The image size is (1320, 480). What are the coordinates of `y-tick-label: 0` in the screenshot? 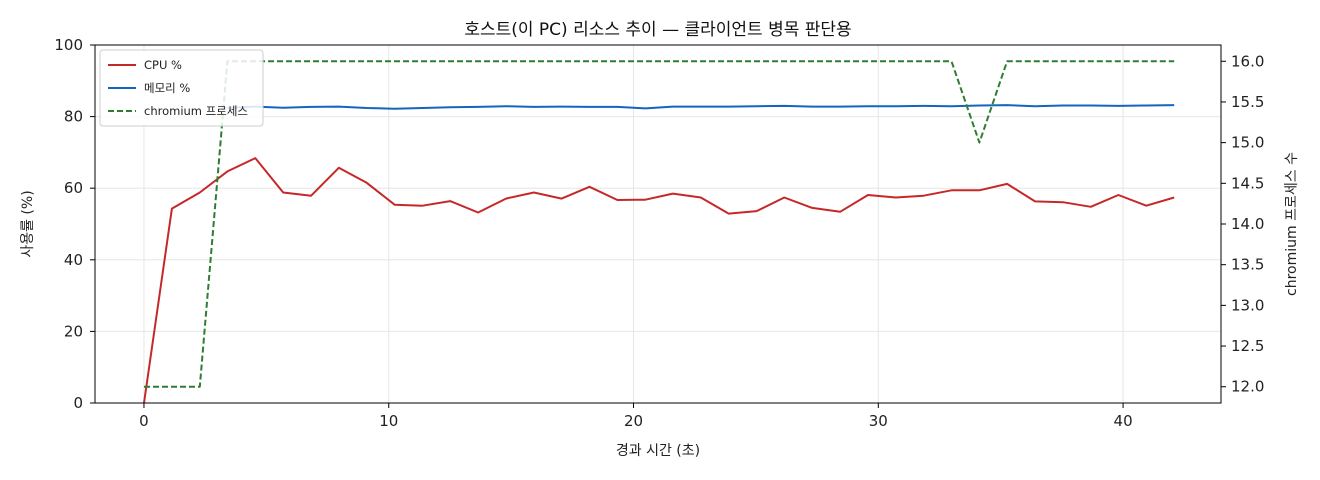 It's located at (78, 403).